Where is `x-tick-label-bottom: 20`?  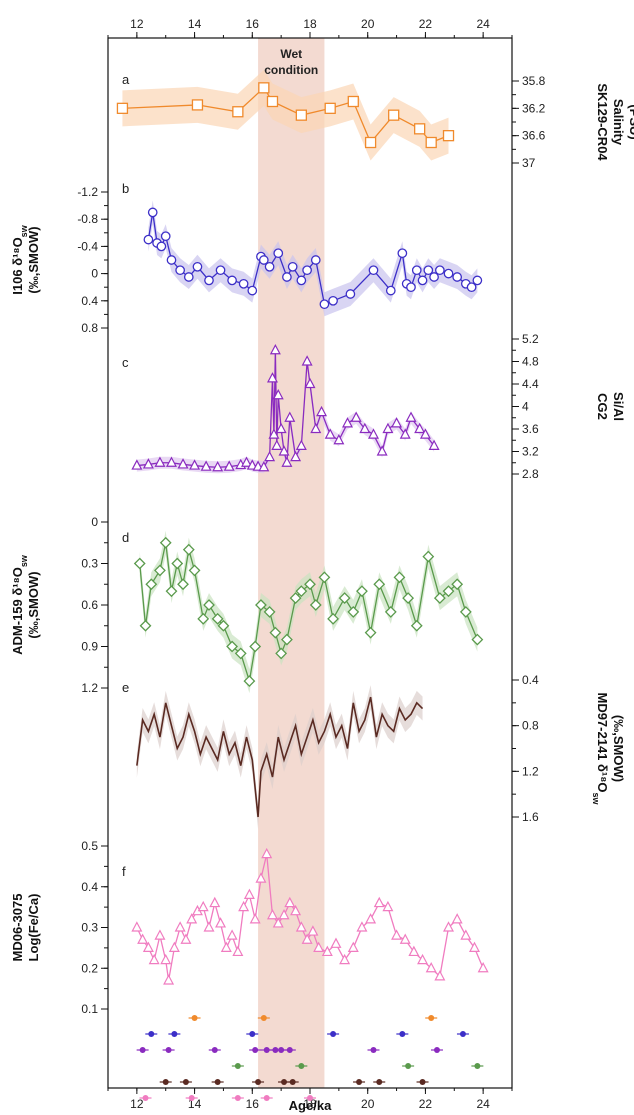 x-tick-label-bottom: 20 is located at coordinates (368, 1104).